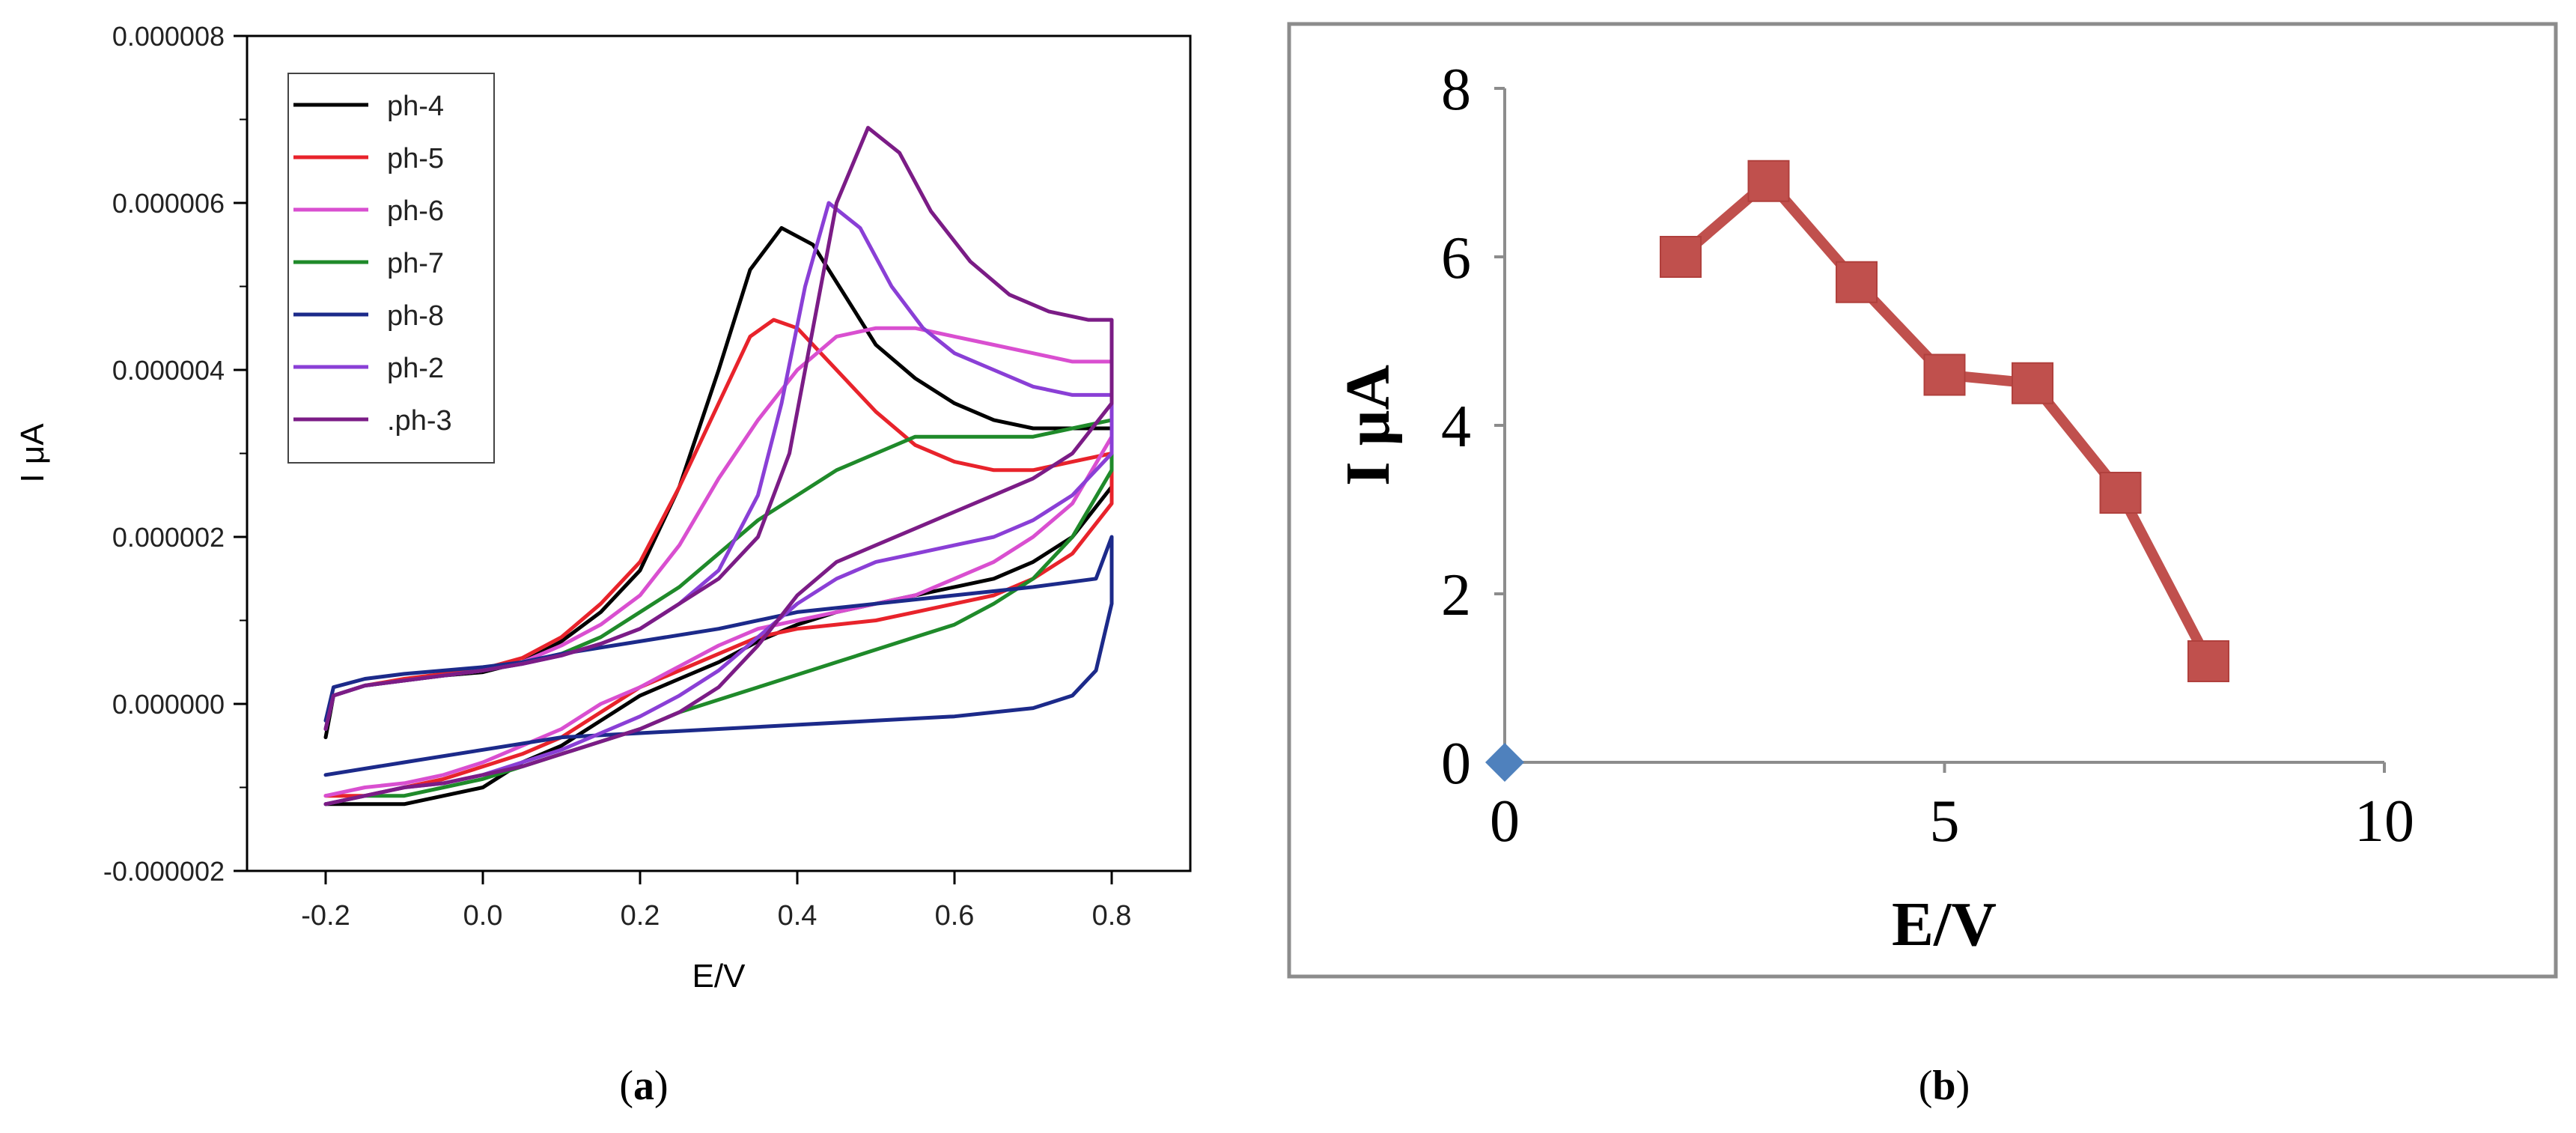  I want to click on panel-a-caption: (a), so click(643, 1086).